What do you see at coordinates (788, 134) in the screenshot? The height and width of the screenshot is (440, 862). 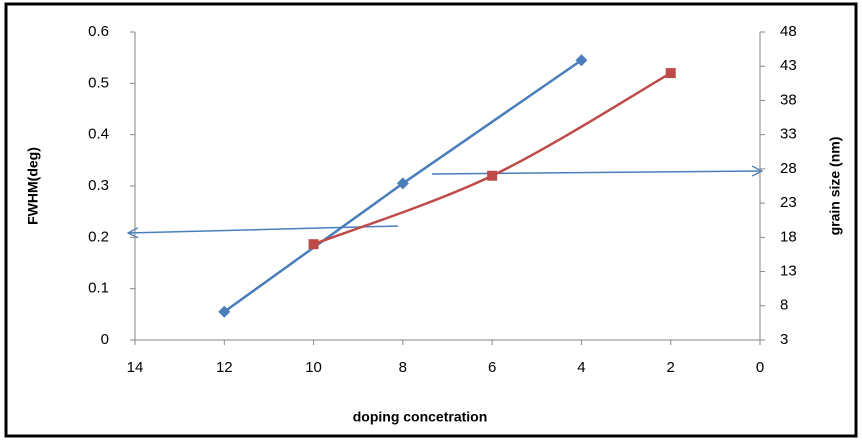 I see `y2-tick-label: 33` at bounding box center [788, 134].